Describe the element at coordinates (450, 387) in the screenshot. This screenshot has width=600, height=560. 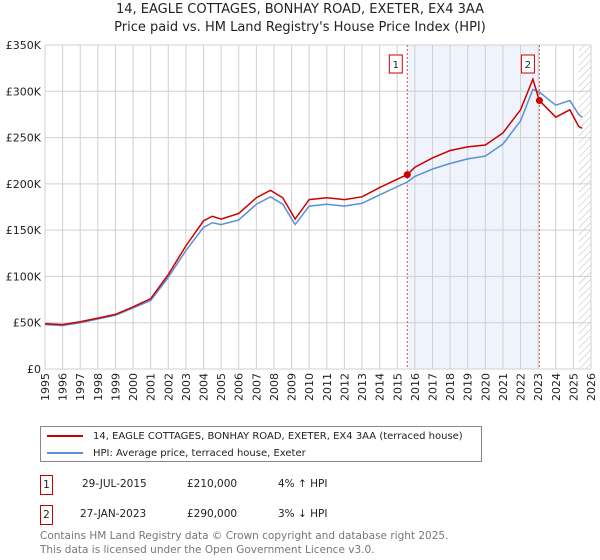
I see `x-tick-label: 2018` at that location.